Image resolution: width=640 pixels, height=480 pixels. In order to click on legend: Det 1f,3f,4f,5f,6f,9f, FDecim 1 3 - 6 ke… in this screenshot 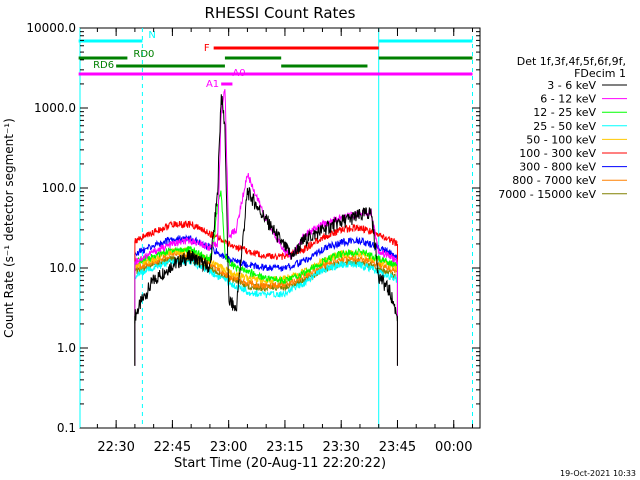, I will do `click(562, 128)`.